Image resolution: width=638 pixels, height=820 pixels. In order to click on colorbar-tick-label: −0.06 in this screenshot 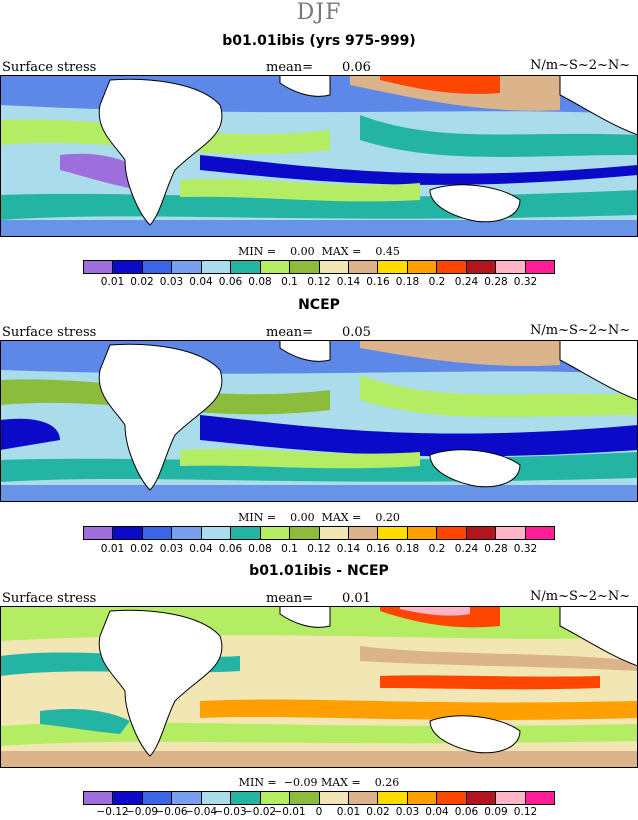, I will do `click(171, 812)`.